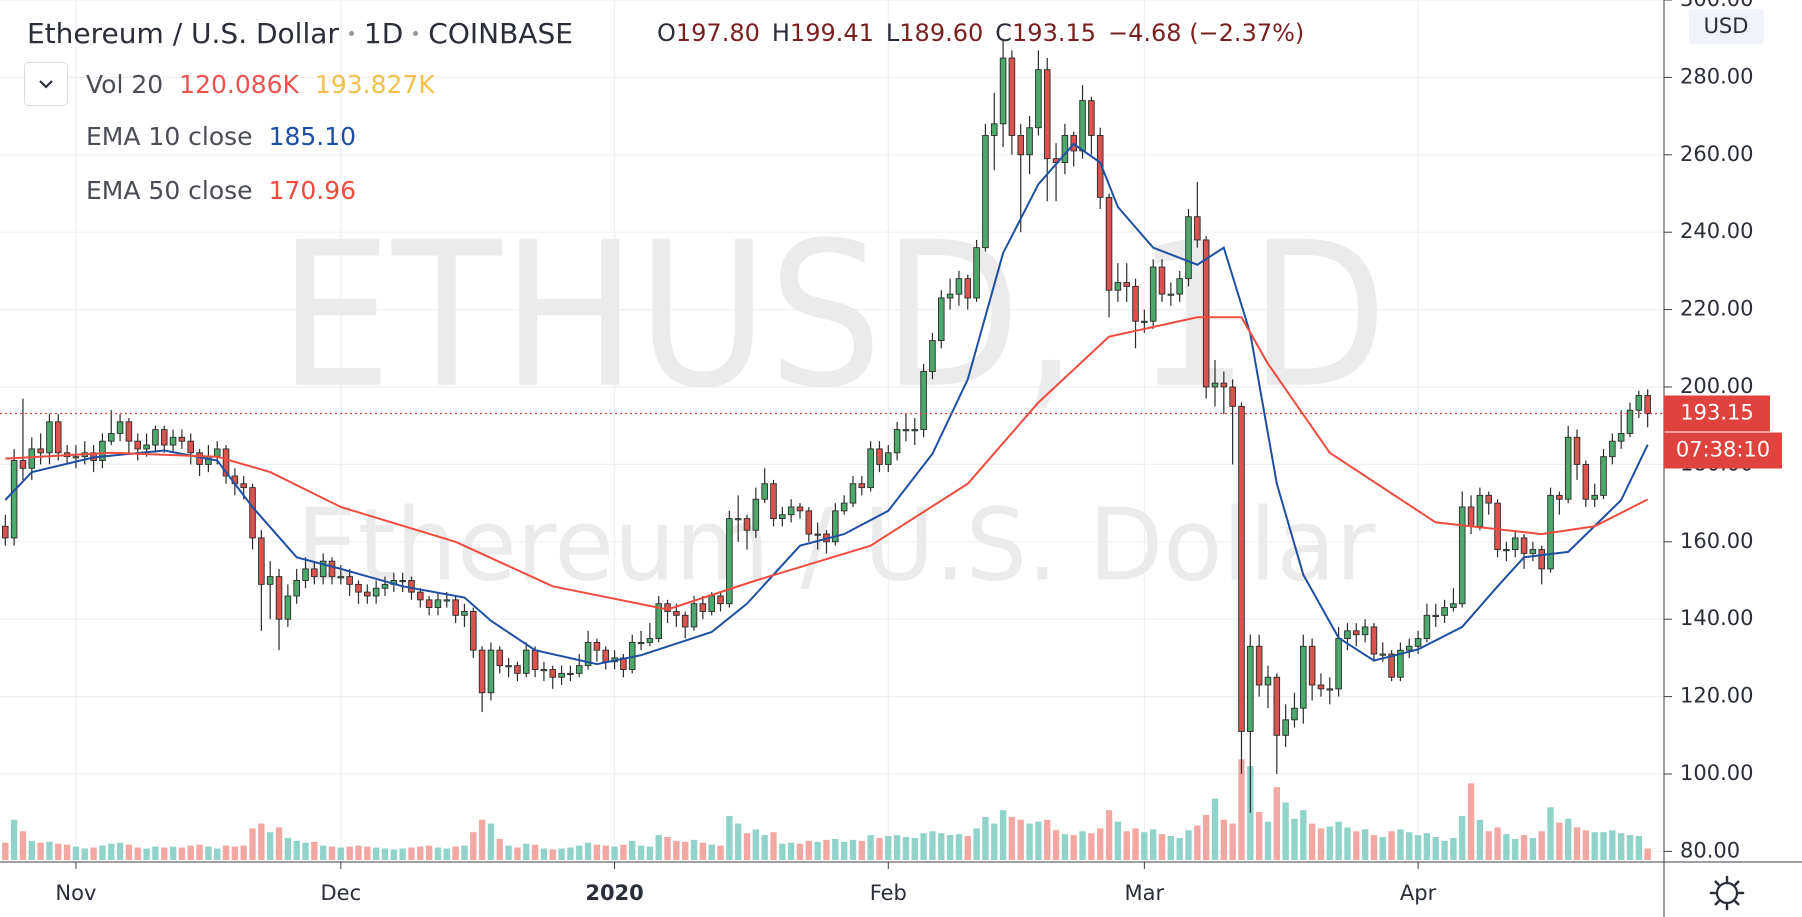 The height and width of the screenshot is (917, 1802). I want to click on y-tick-label: 160.00, so click(1716, 541).